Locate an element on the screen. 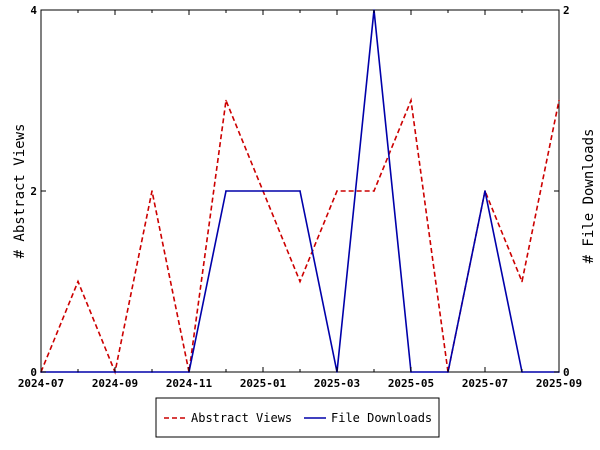 The image size is (600, 450). legend-label-abstract-views: Abstract Views is located at coordinates (241, 418).